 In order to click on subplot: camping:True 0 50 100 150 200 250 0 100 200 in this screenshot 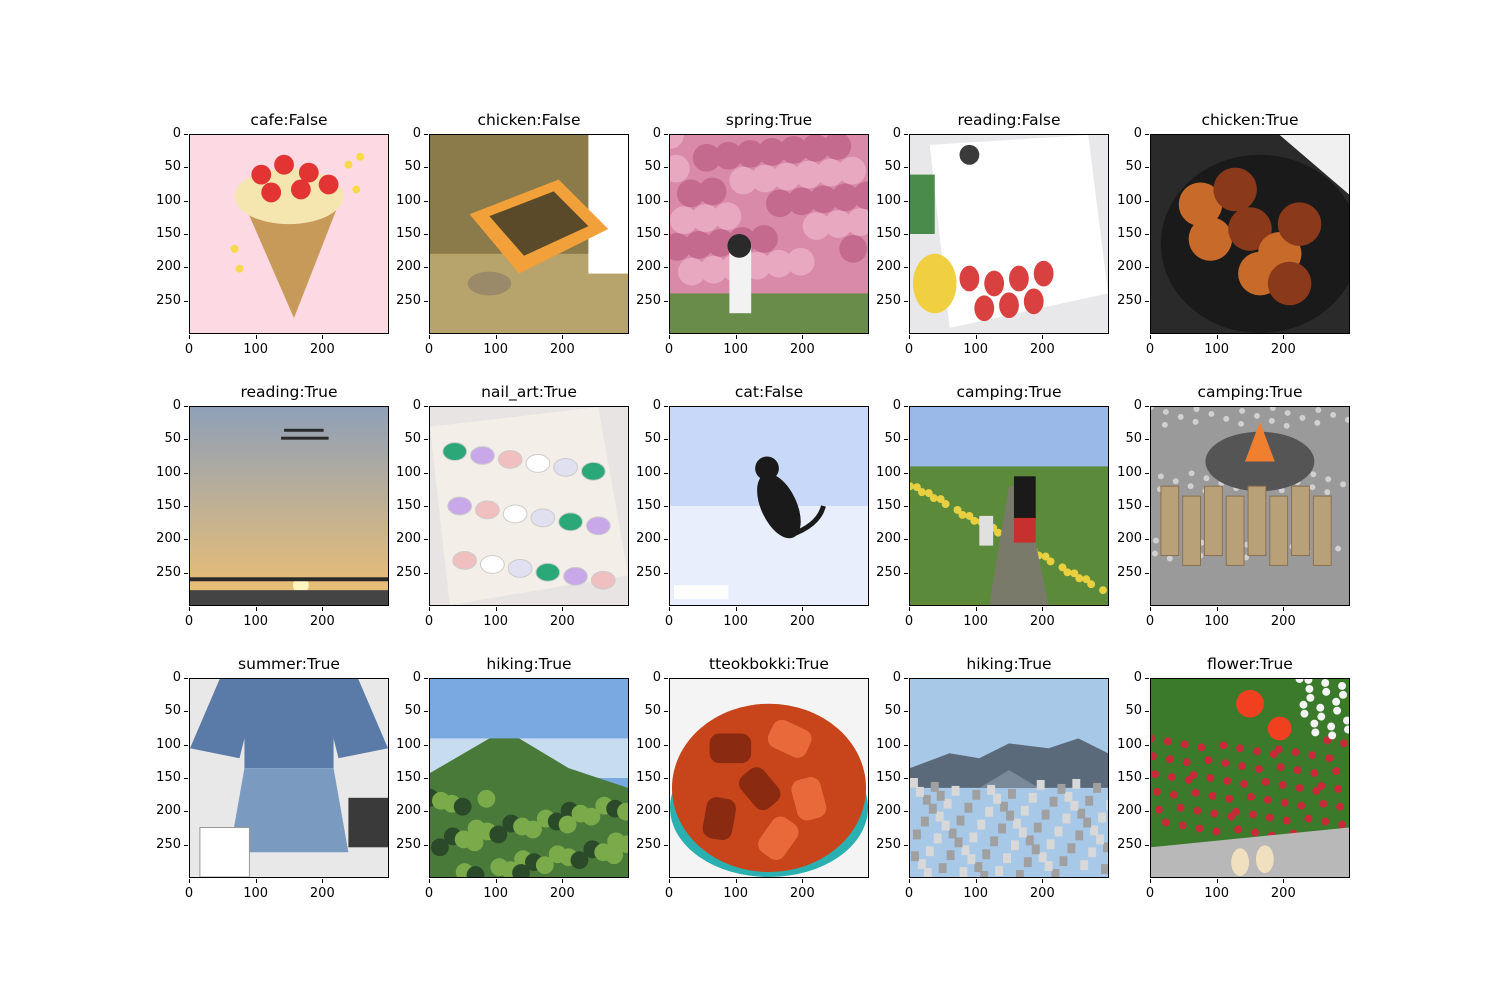, I will do `click(992, 506)`.